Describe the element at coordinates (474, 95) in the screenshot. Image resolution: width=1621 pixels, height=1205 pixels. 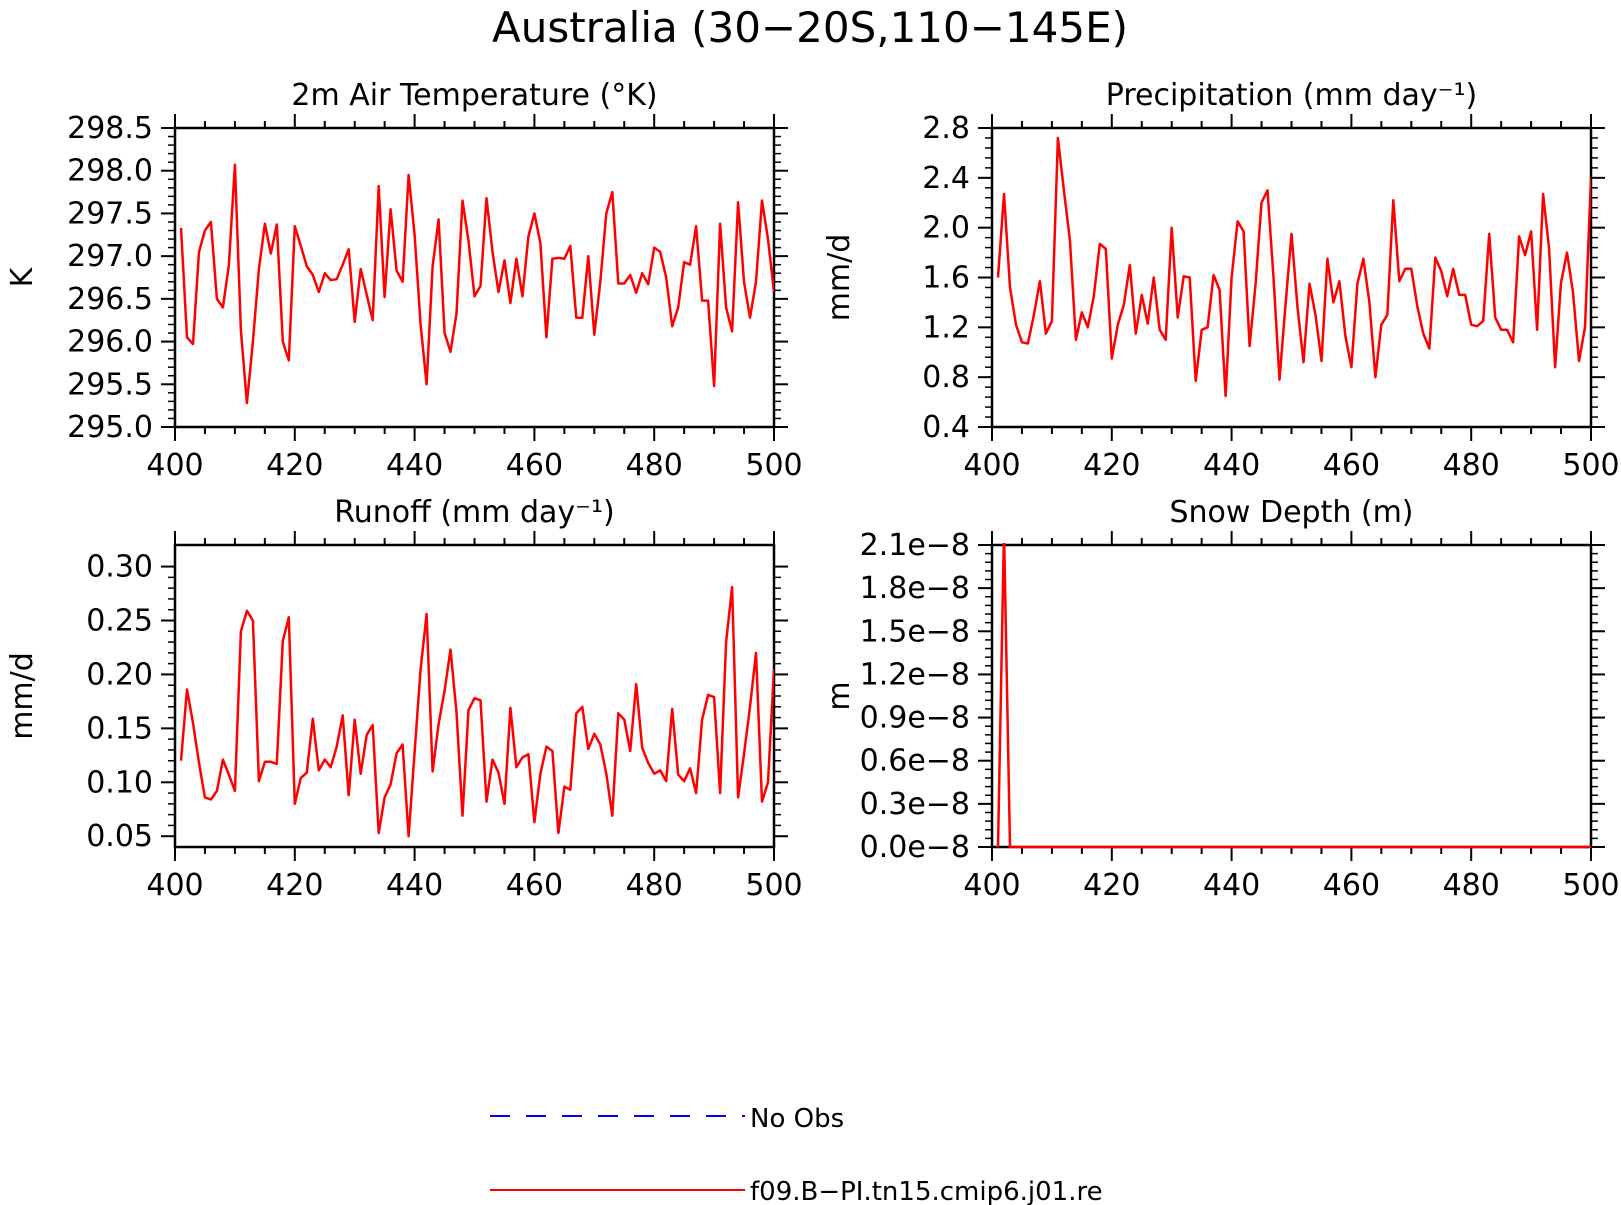
I see `panel-title: 2m Air Temperature (°K)` at that location.